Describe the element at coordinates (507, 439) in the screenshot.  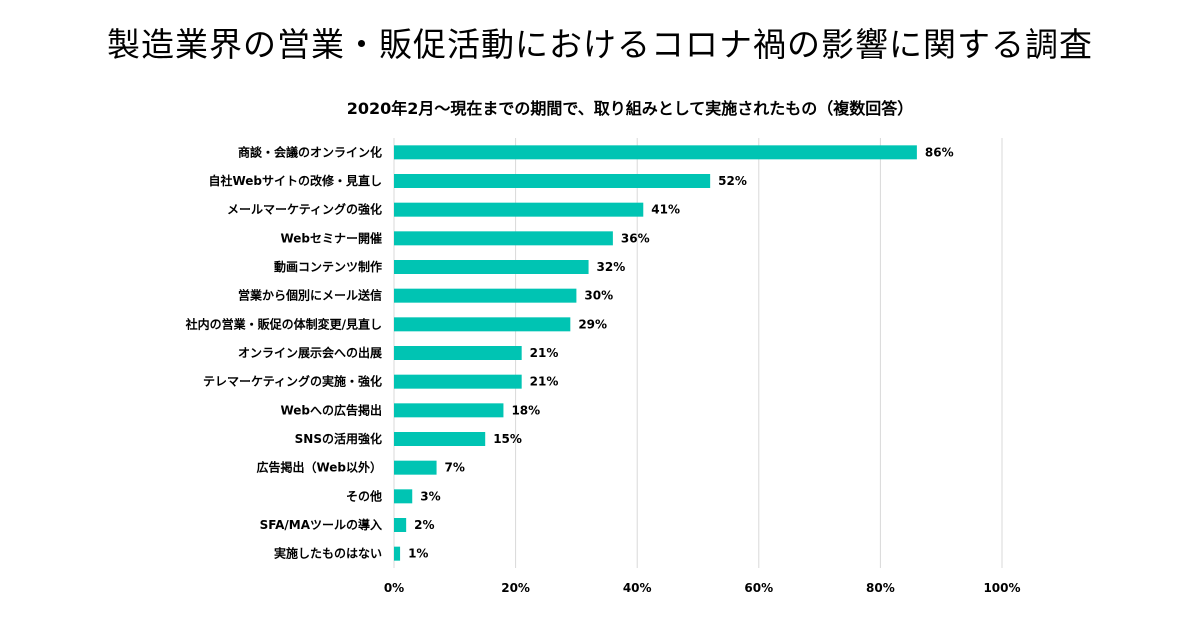
I see `value-label: 15%` at that location.